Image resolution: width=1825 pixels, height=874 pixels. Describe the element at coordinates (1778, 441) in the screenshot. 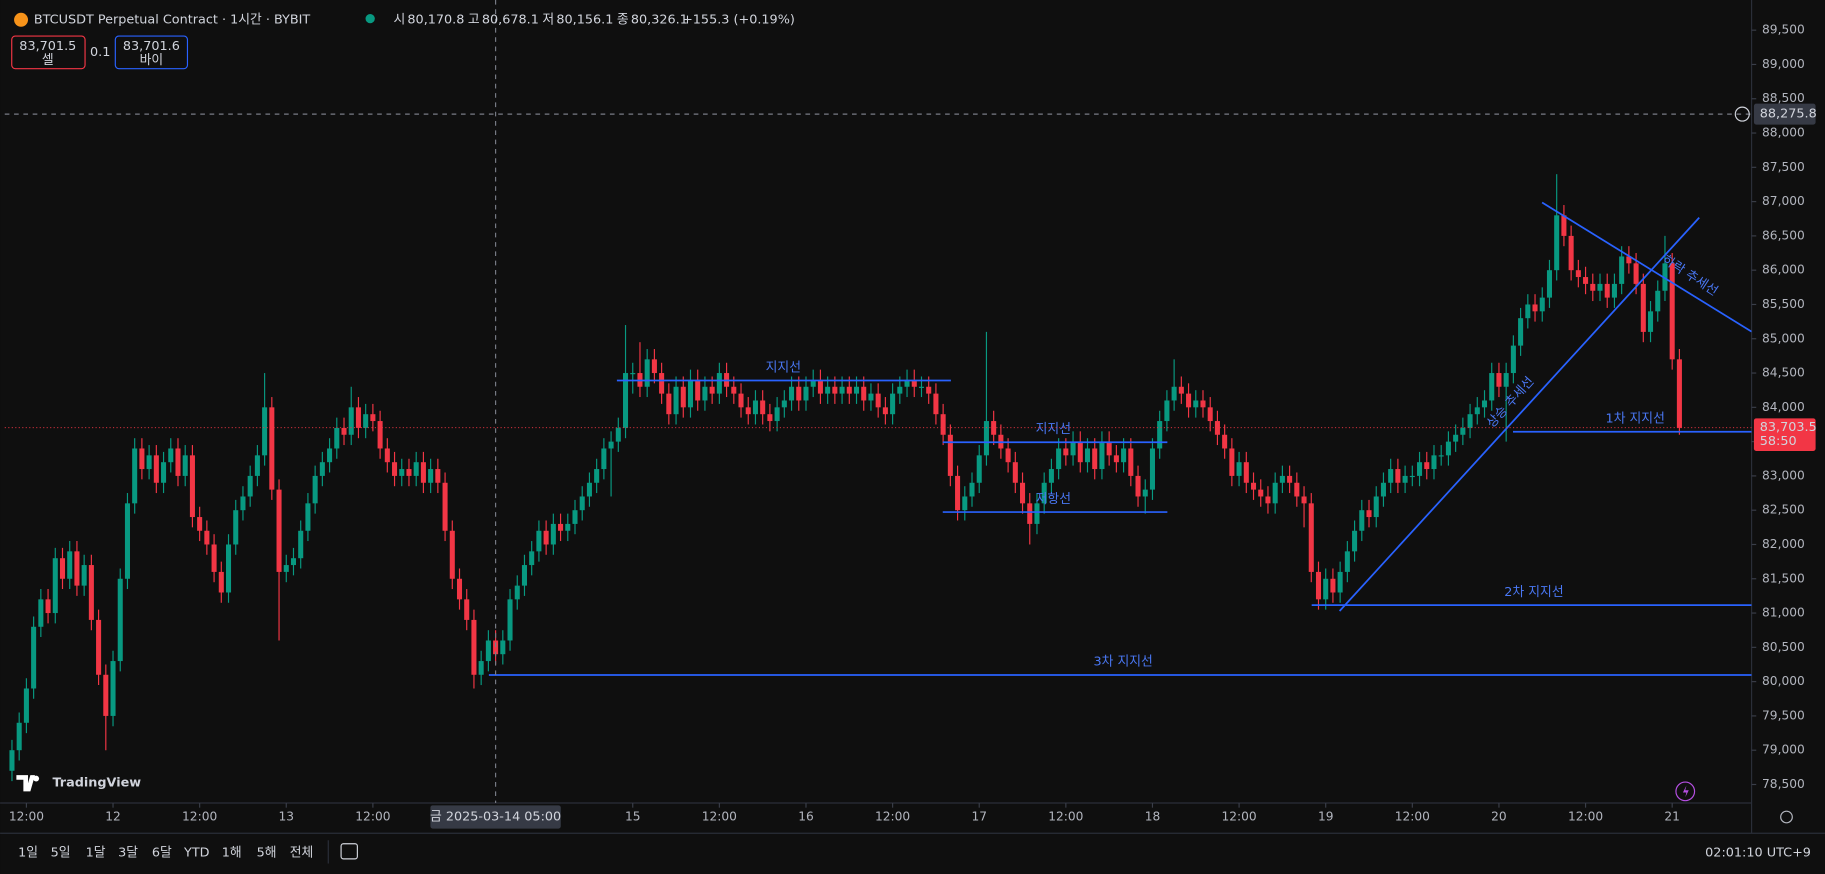

I see `countdown: 58:50` at that location.